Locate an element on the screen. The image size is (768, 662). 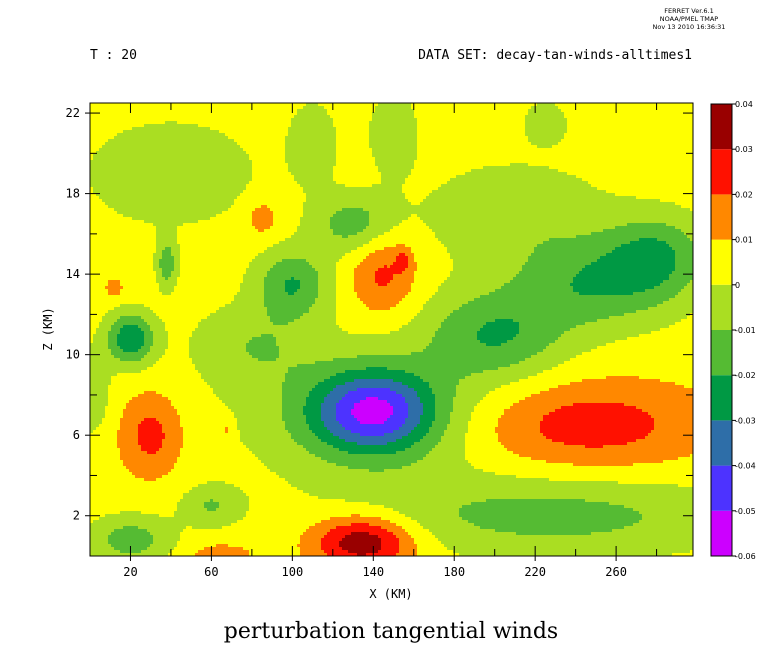
ferret-date-label: Nov 13 2010 16:36:31 is located at coordinates (689, 27).